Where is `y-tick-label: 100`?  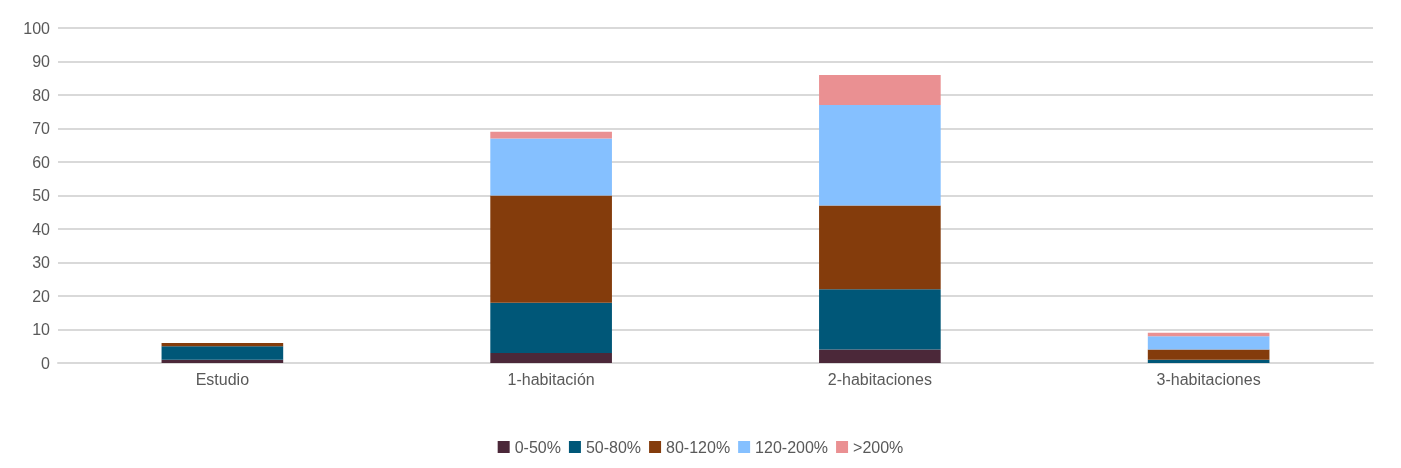
y-tick-label: 100 is located at coordinates (37, 28).